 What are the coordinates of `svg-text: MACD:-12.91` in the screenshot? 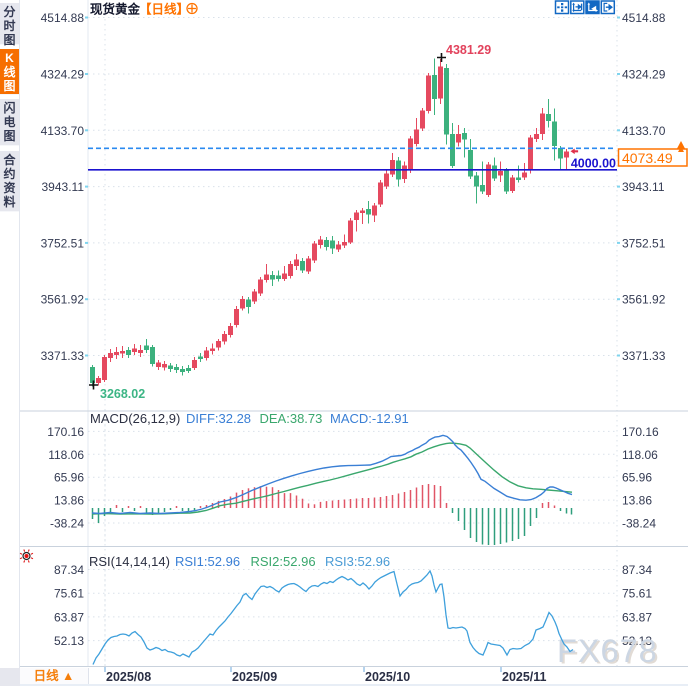 It's located at (369, 418).